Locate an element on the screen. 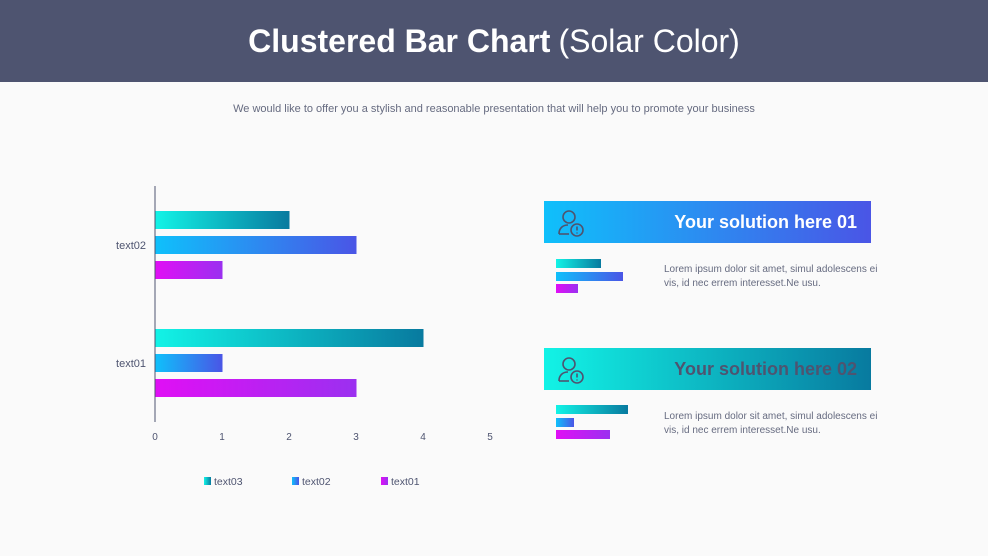 The image size is (988, 556). category-label: text01 is located at coordinates (131, 364).